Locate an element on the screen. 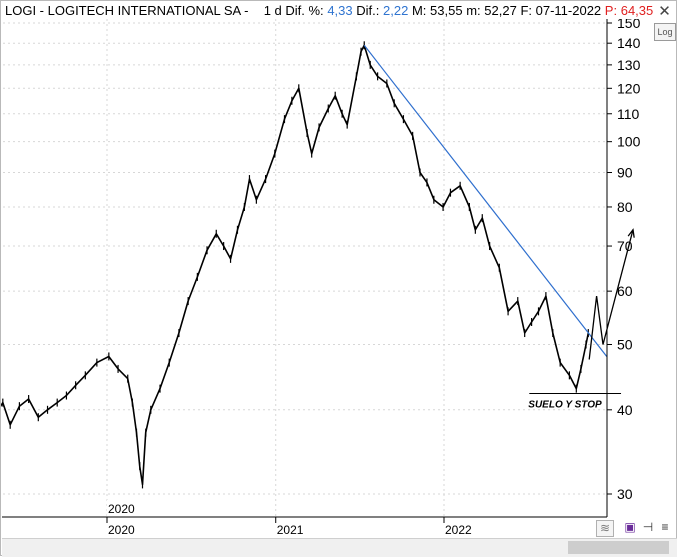  projection-path is located at coordinates (611, 294).